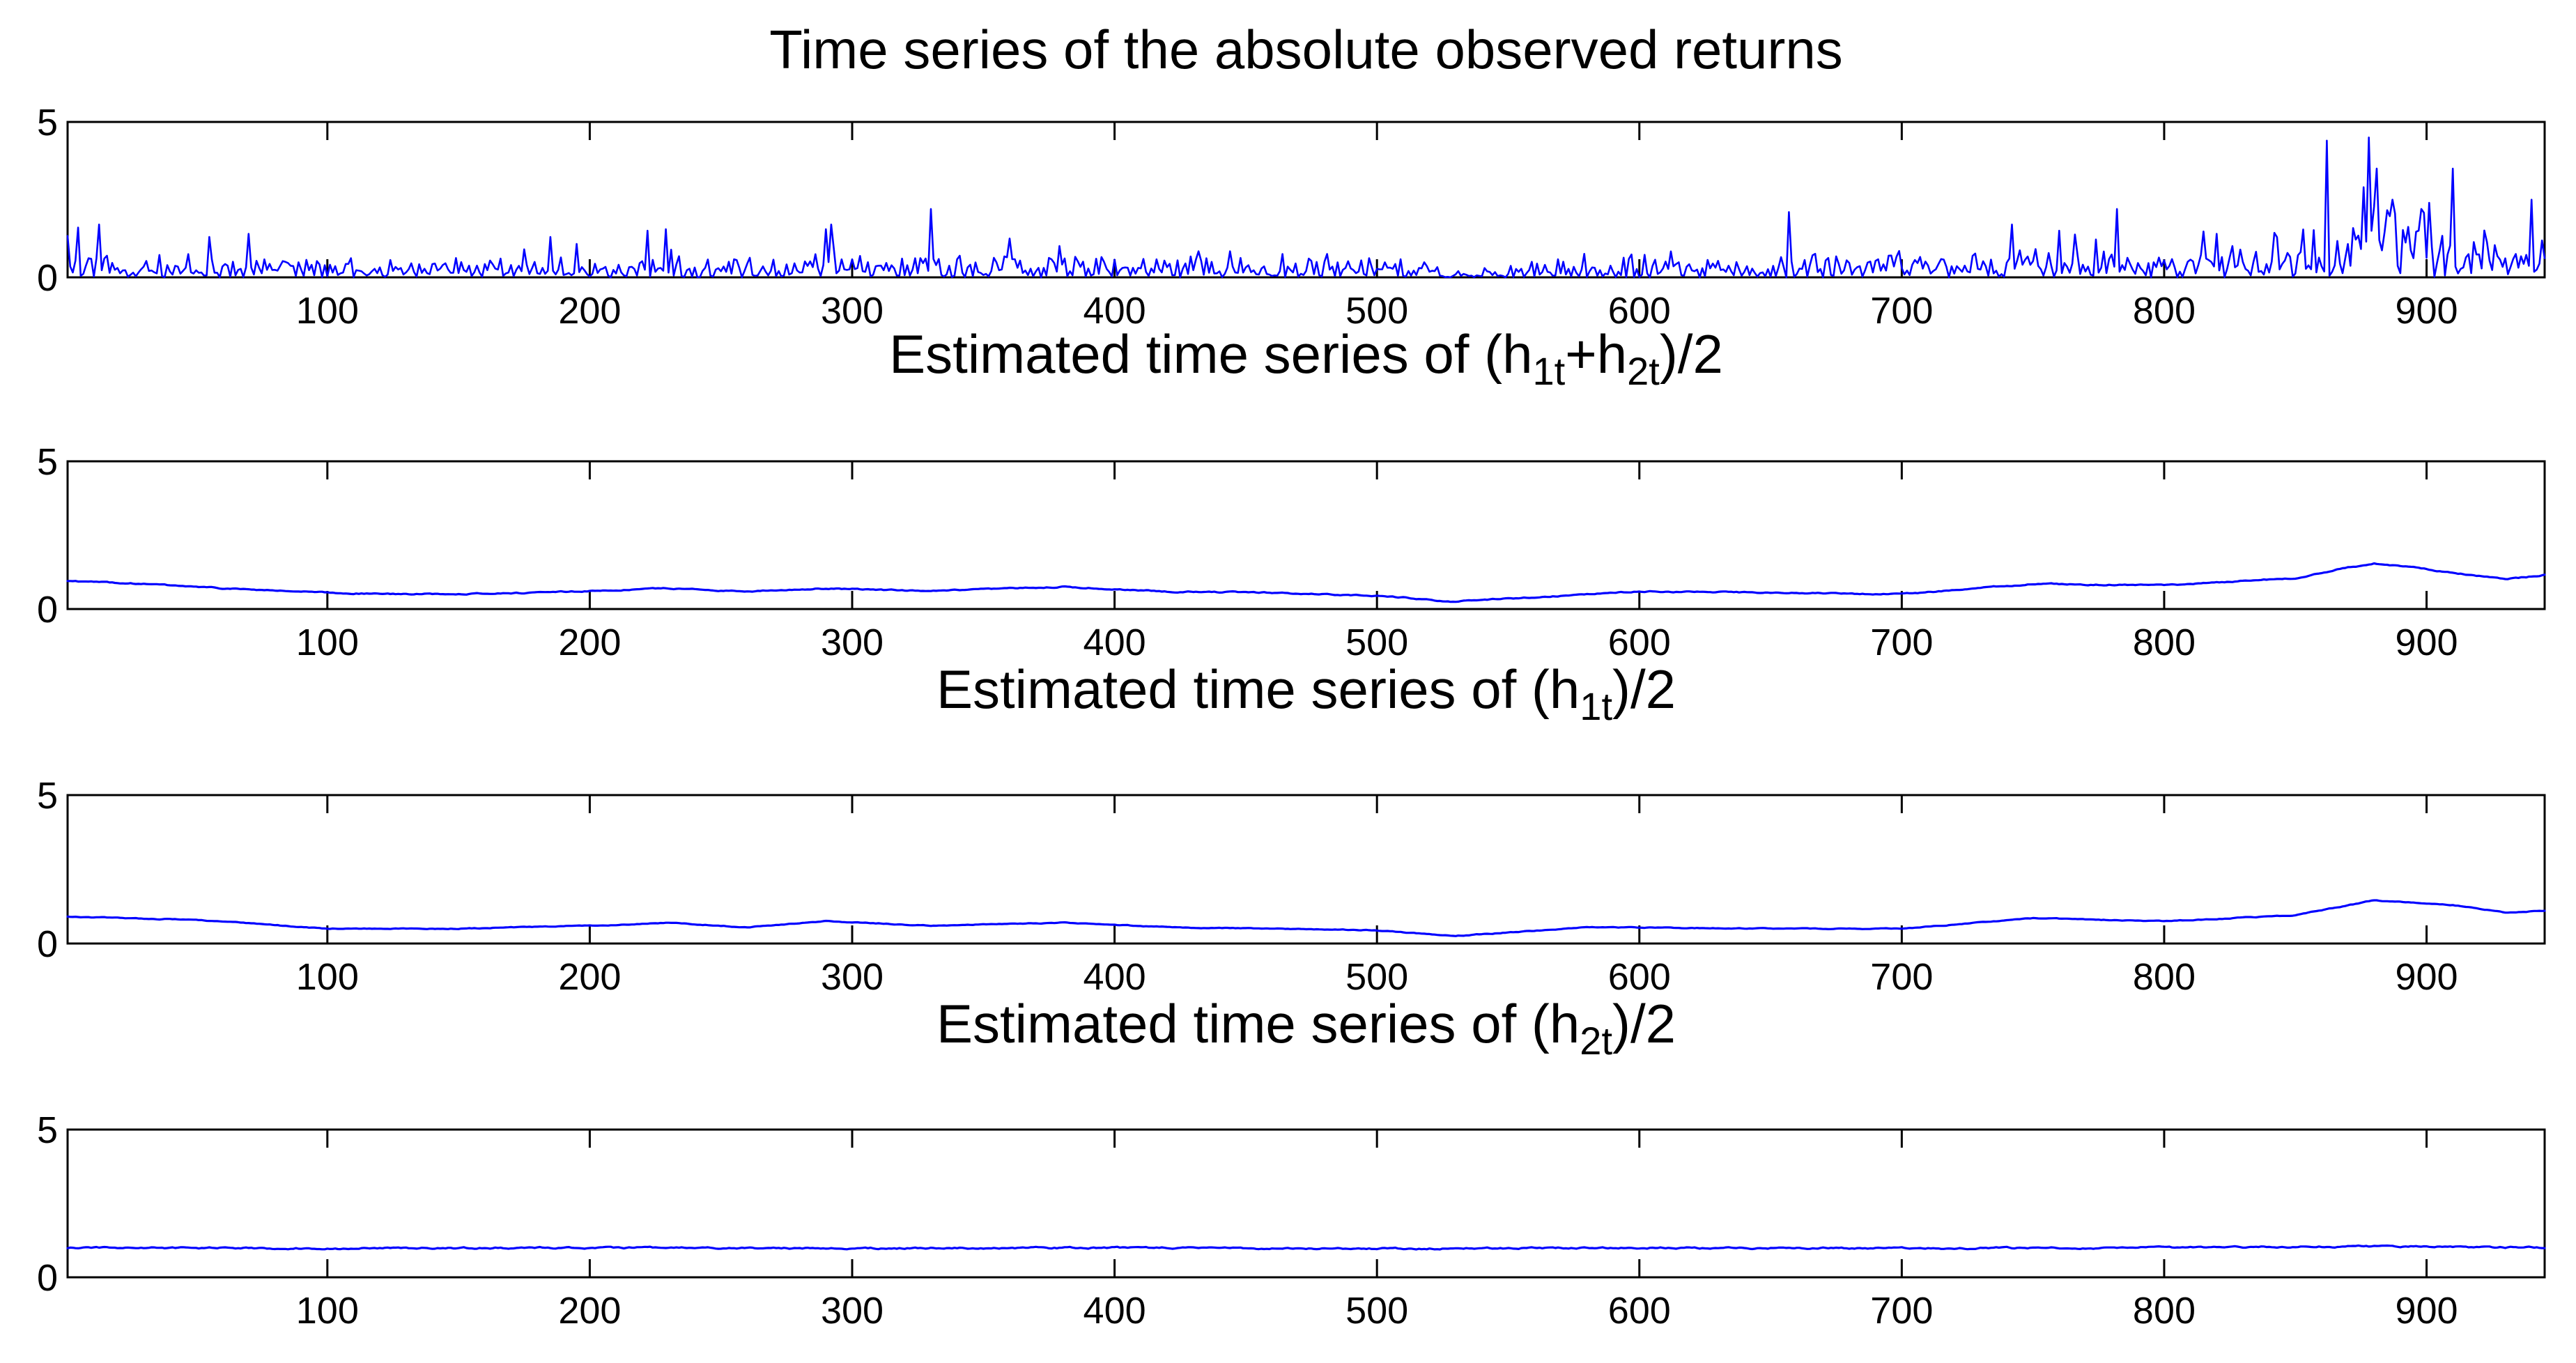  I want to click on title-text: +h, so click(1596, 354).